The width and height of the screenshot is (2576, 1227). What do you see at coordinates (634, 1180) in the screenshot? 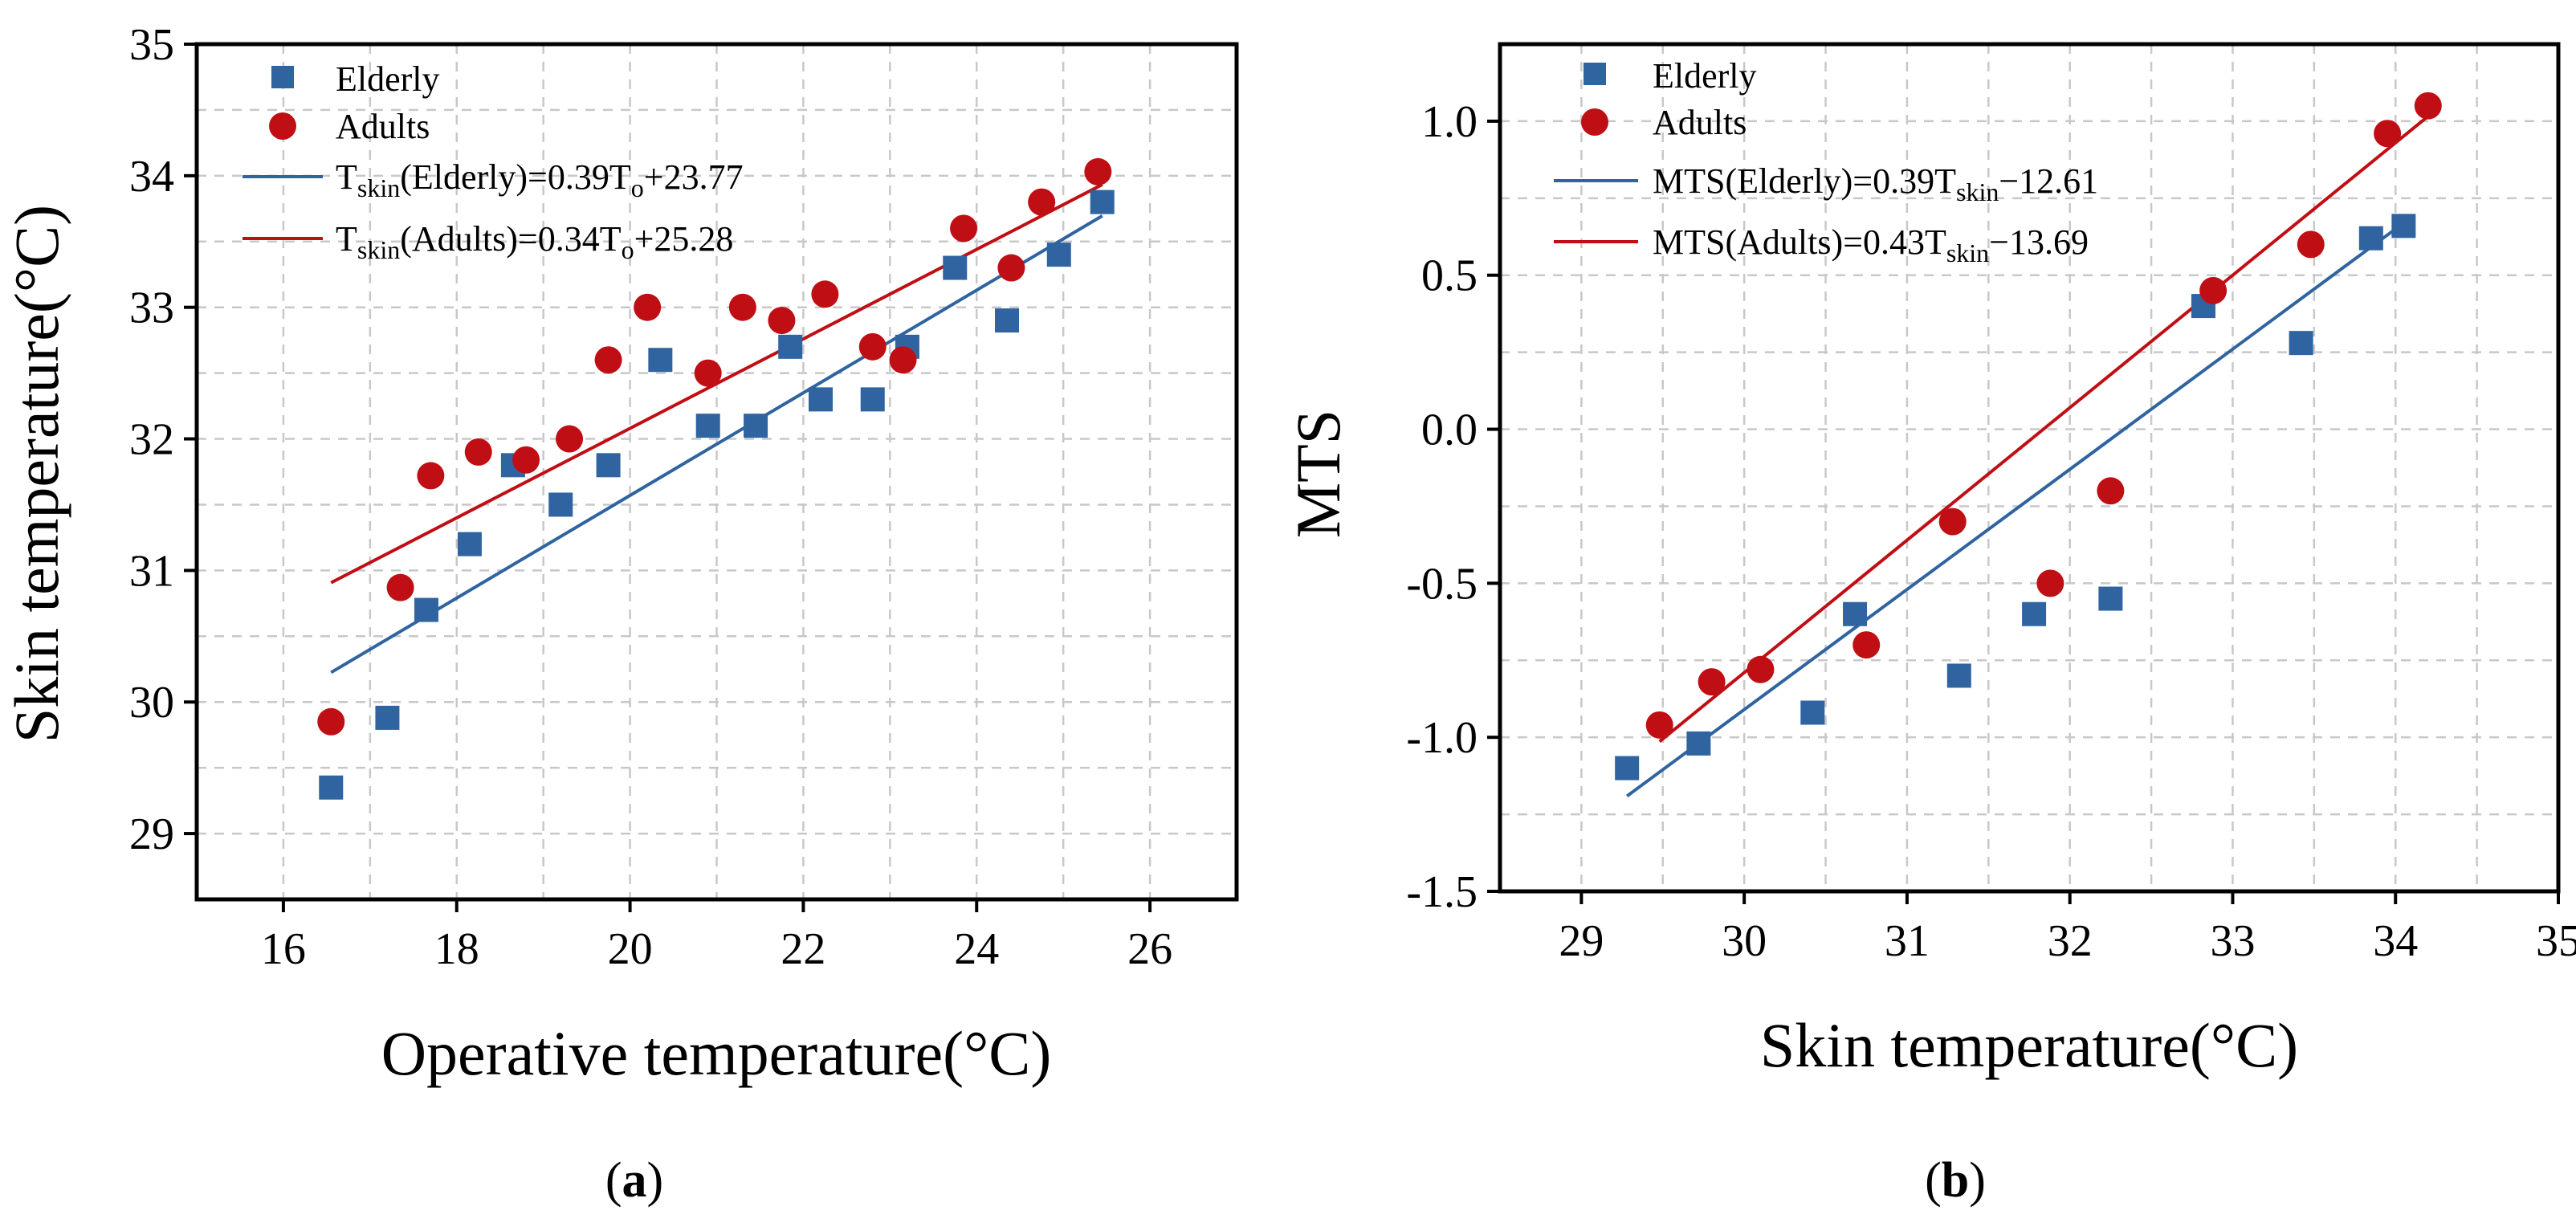
I see `panel-a-label: (a)` at bounding box center [634, 1180].